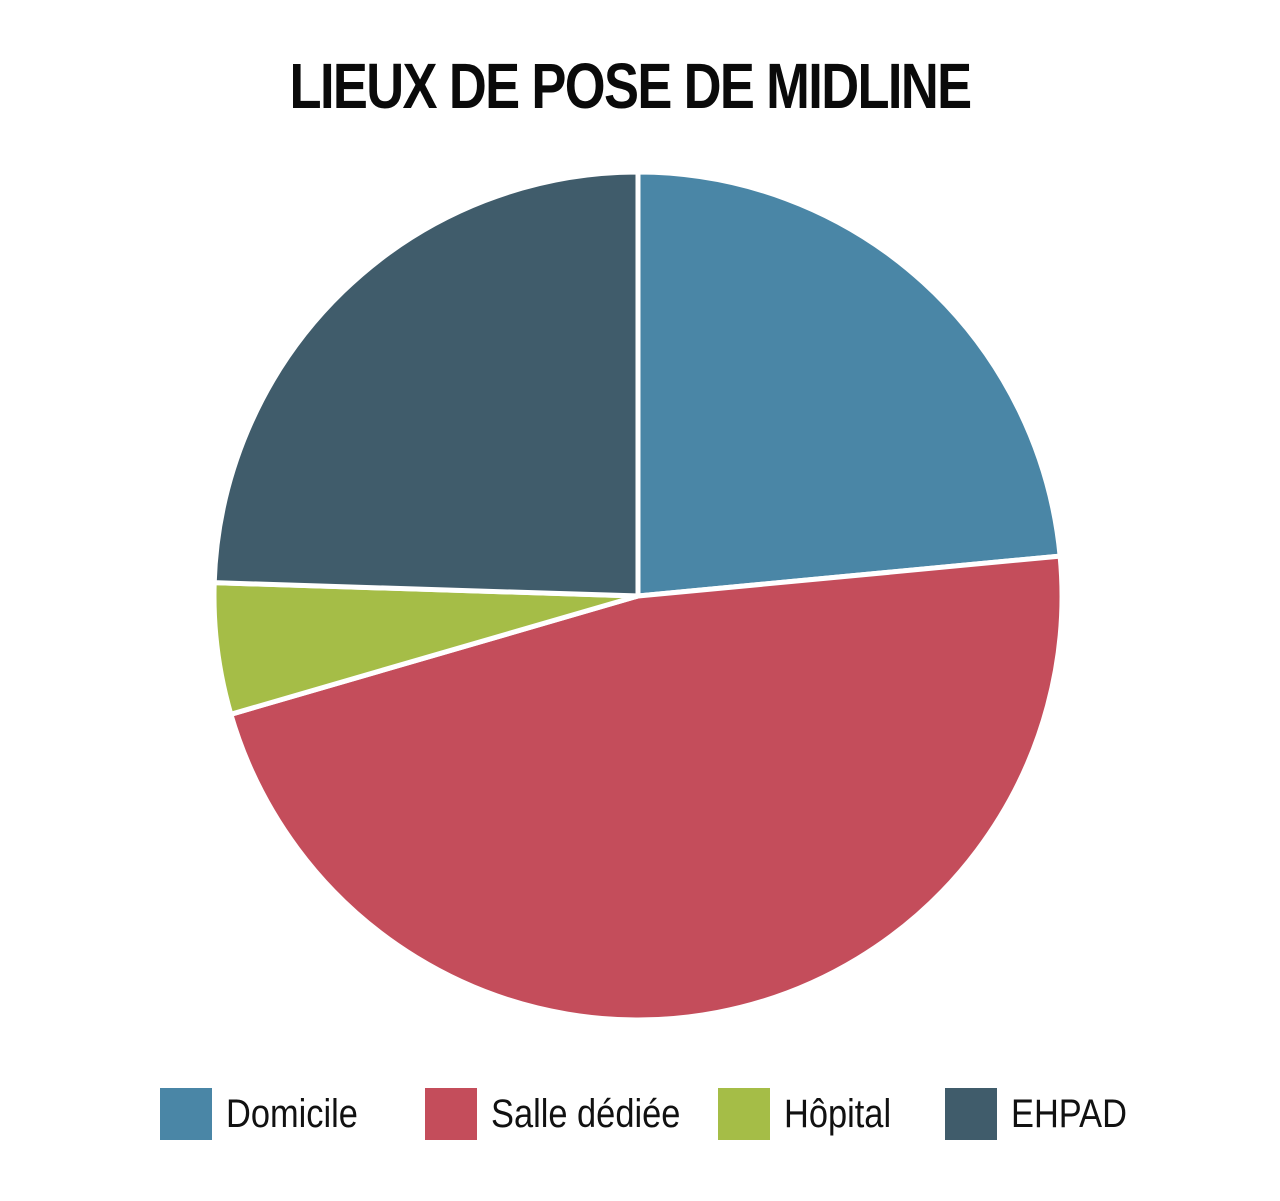 Image resolution: width=1280 pixels, height=1201 pixels. I want to click on legend-item-hopital: Hôpital, so click(813, 1114).